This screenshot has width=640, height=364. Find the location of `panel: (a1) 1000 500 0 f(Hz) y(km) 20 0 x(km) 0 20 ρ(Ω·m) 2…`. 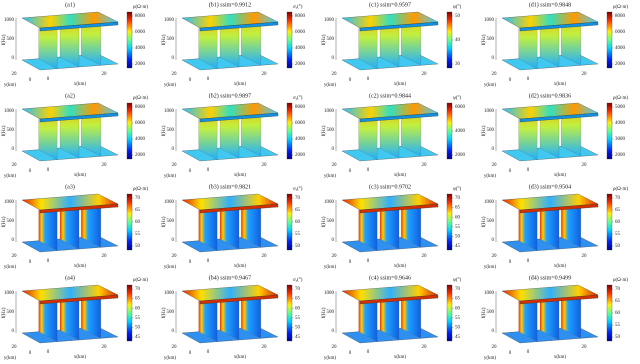

panel: (a1) 1000 500 0 f(Hz) y(km) 20 0 x(km) 0 20 ρ(Ω·m) 2… is located at coordinates (75, 44).